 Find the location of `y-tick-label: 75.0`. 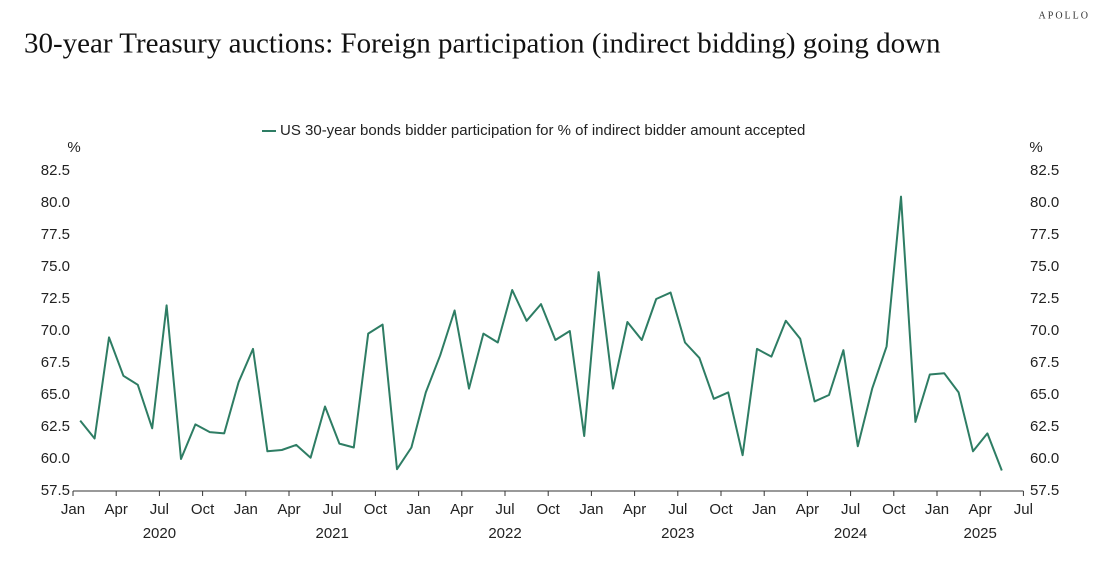

y-tick-label: 75.0 is located at coordinates (55, 266).